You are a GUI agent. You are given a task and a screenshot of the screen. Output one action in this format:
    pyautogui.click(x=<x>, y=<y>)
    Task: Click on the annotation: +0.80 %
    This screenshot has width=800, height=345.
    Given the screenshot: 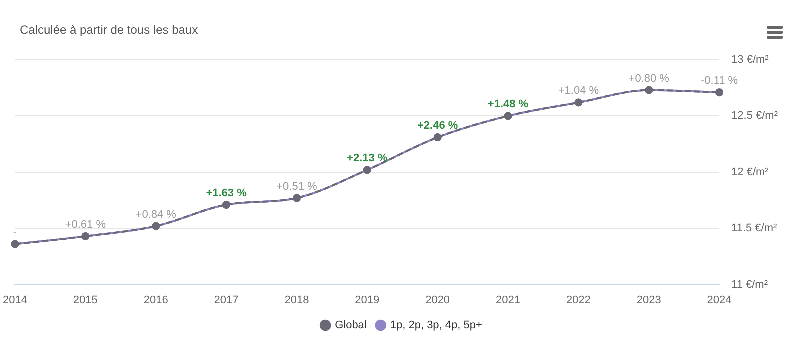 What is the action you would take?
    pyautogui.click(x=649, y=78)
    